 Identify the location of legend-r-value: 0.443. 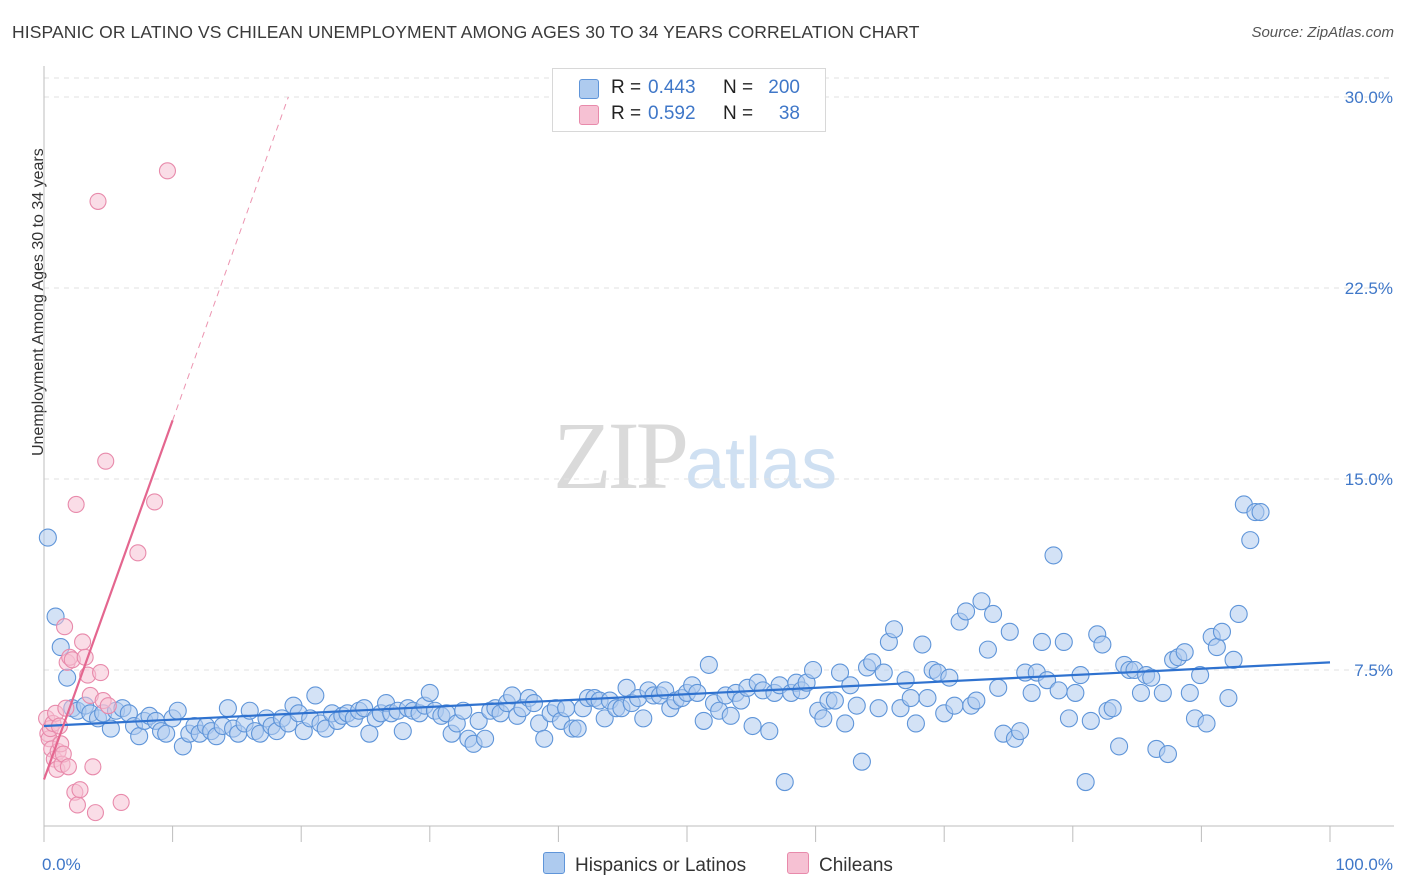
(672, 87).